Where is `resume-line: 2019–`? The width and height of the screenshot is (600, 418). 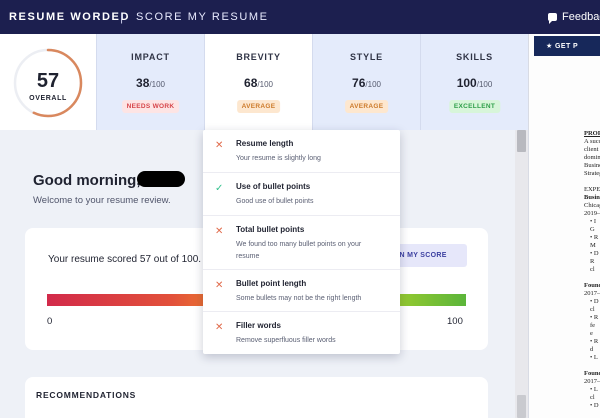
resume-line: 2019– is located at coordinates (592, 213).